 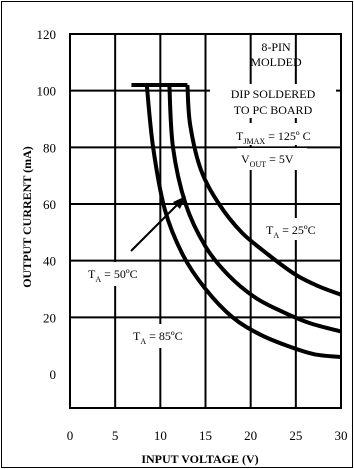 I want to click on x-tick-label: 30, so click(x=341, y=435).